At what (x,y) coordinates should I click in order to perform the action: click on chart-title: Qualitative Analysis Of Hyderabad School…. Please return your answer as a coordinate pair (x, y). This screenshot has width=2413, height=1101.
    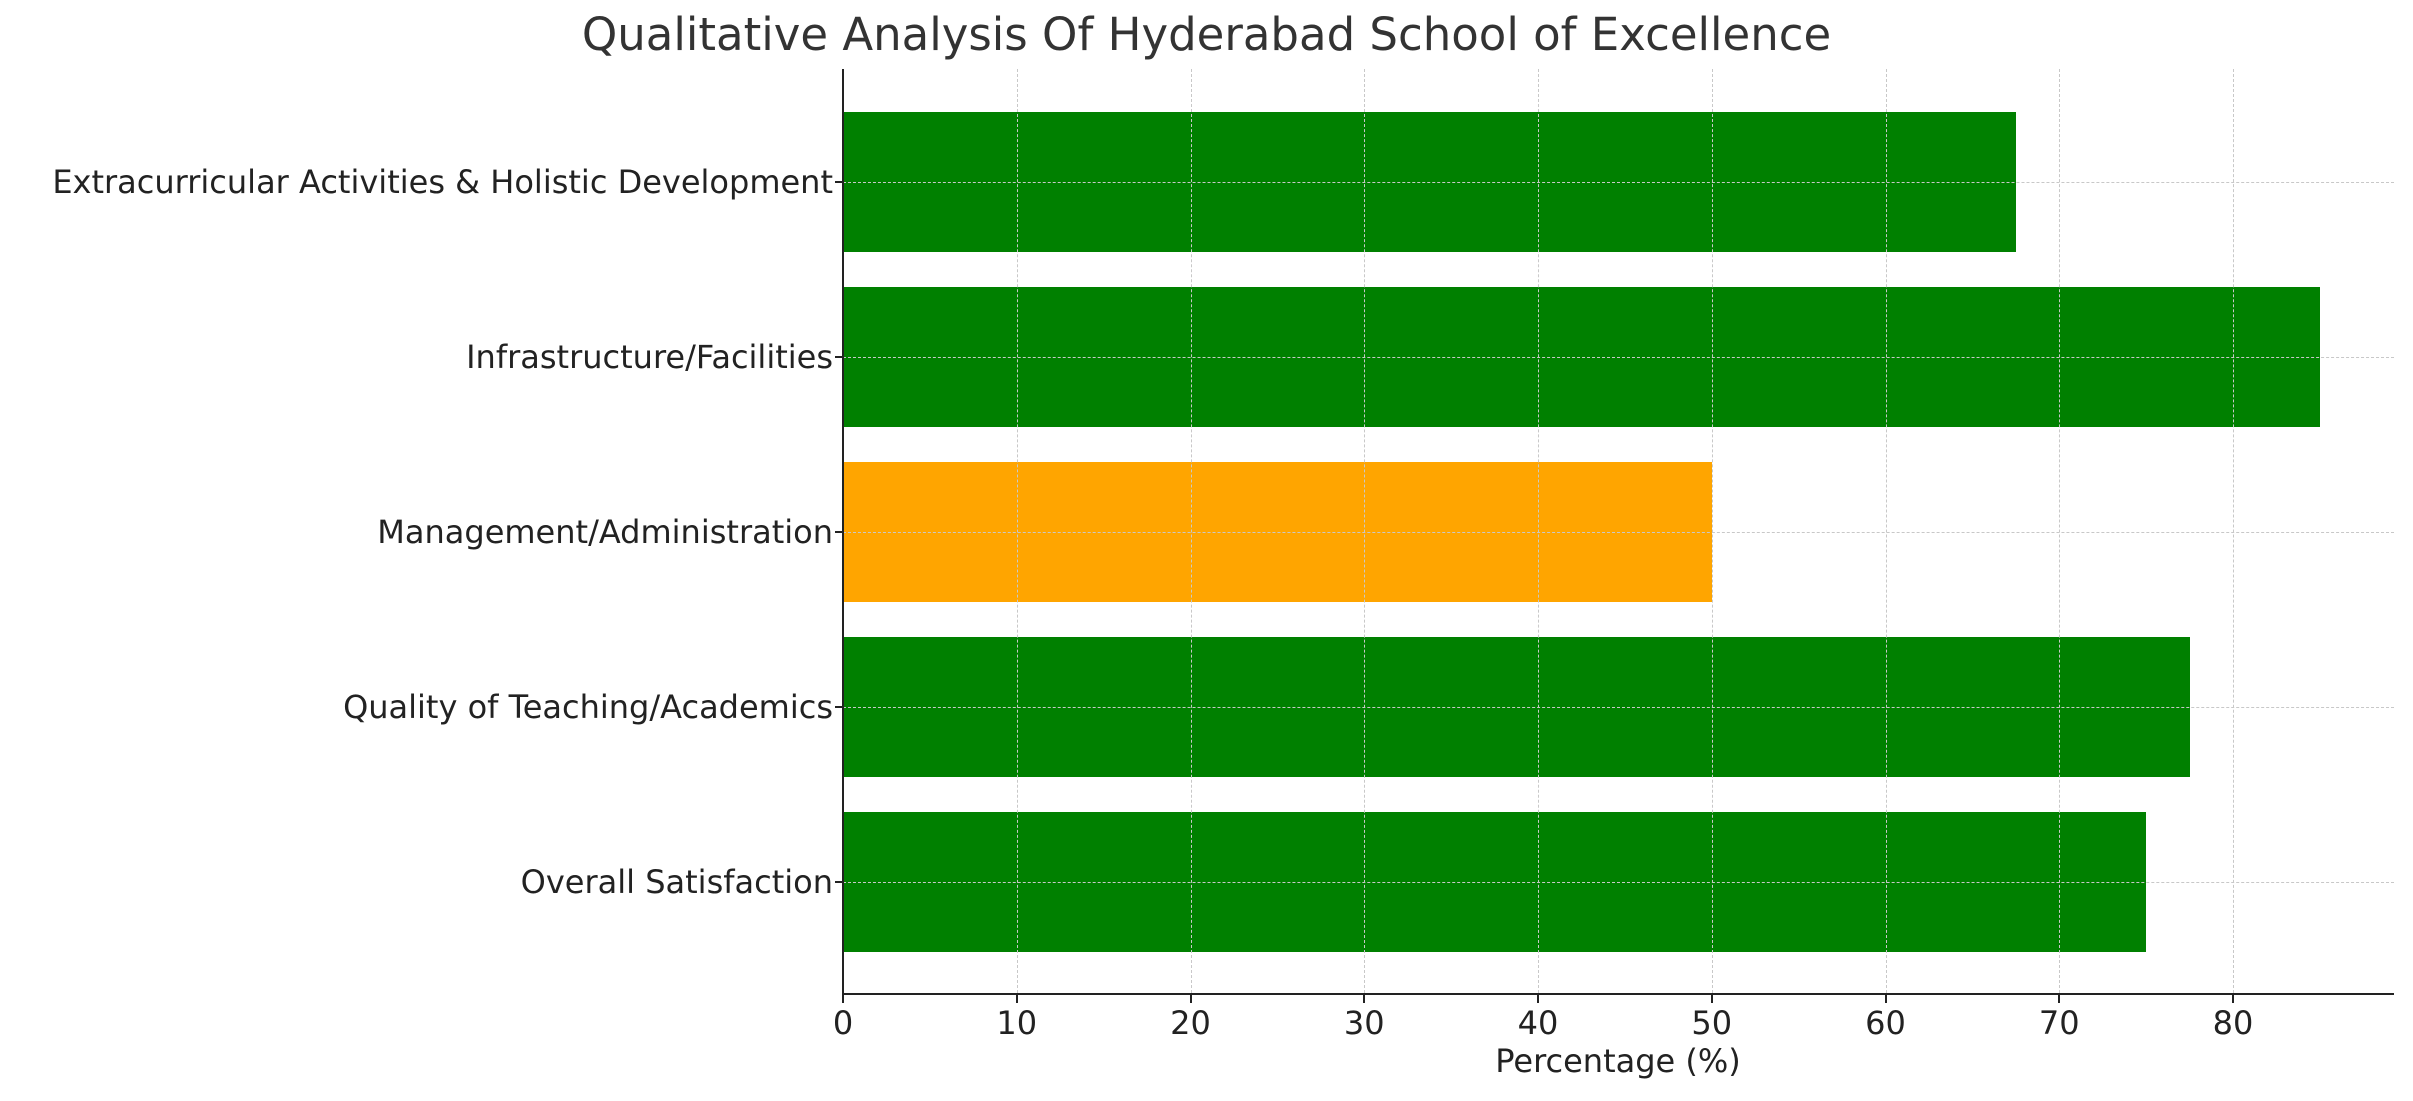
    Looking at the image, I should click on (1206, 34).